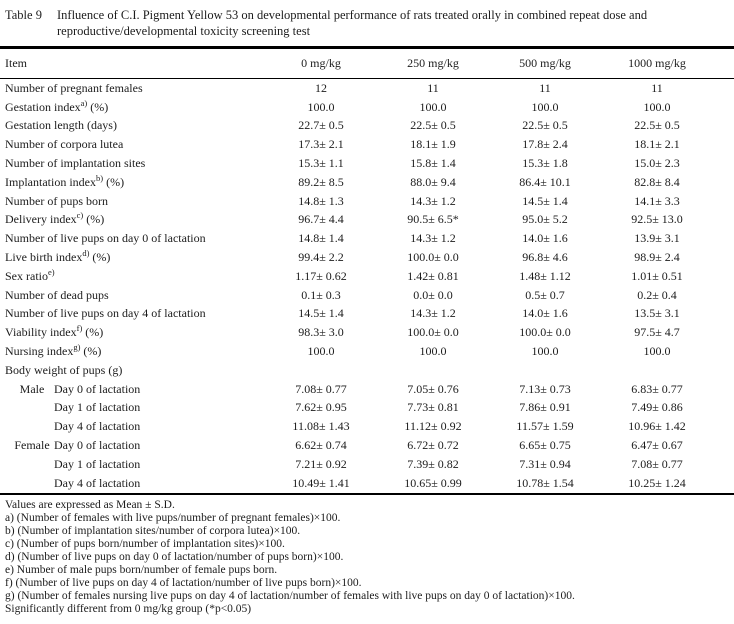 The image size is (734, 624). Describe the element at coordinates (545, 219) in the screenshot. I see `cell-value: 95.0± 5.2` at that location.